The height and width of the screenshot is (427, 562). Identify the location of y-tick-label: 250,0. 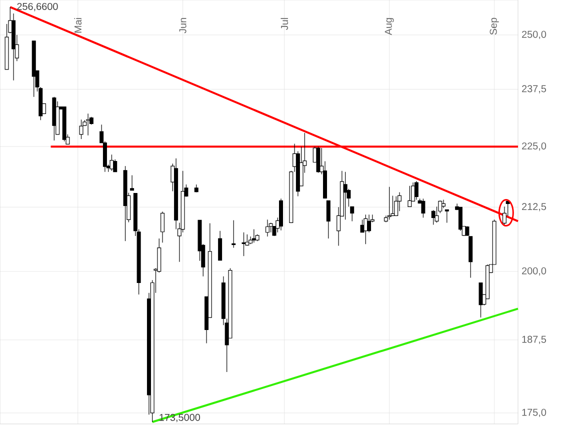
(534, 35).